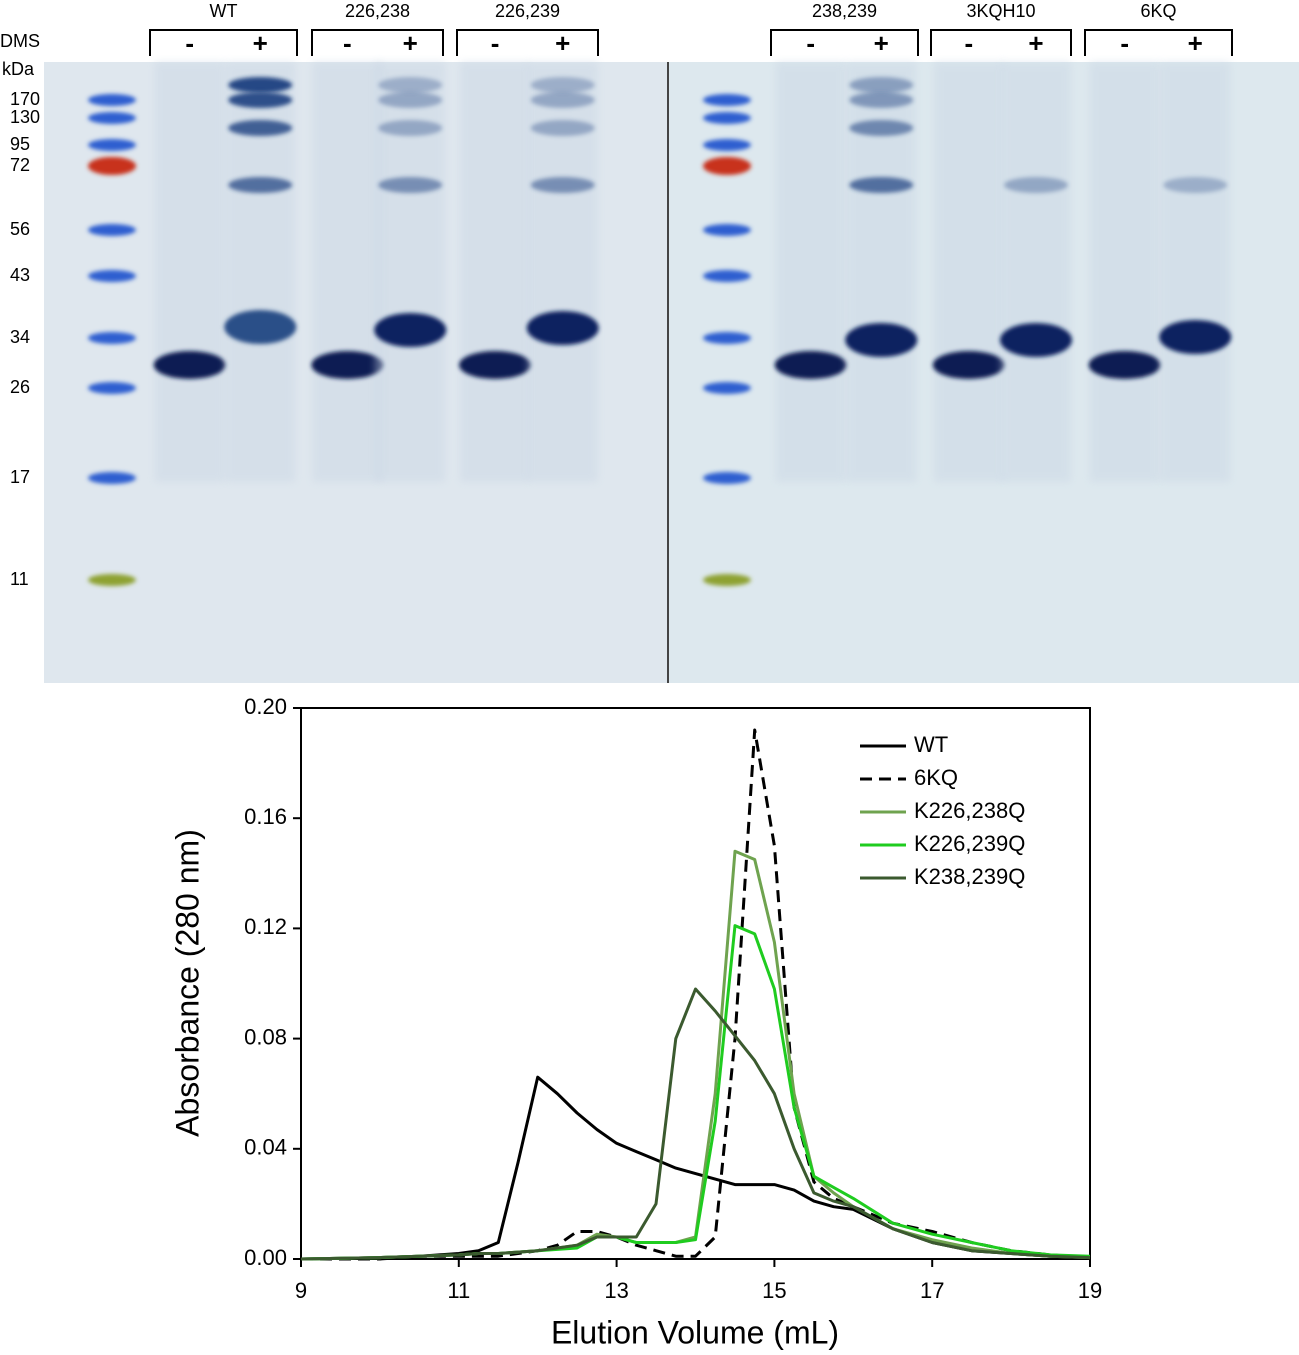 The width and height of the screenshot is (1299, 1355). I want to click on marker-label: 26, so click(20, 387).